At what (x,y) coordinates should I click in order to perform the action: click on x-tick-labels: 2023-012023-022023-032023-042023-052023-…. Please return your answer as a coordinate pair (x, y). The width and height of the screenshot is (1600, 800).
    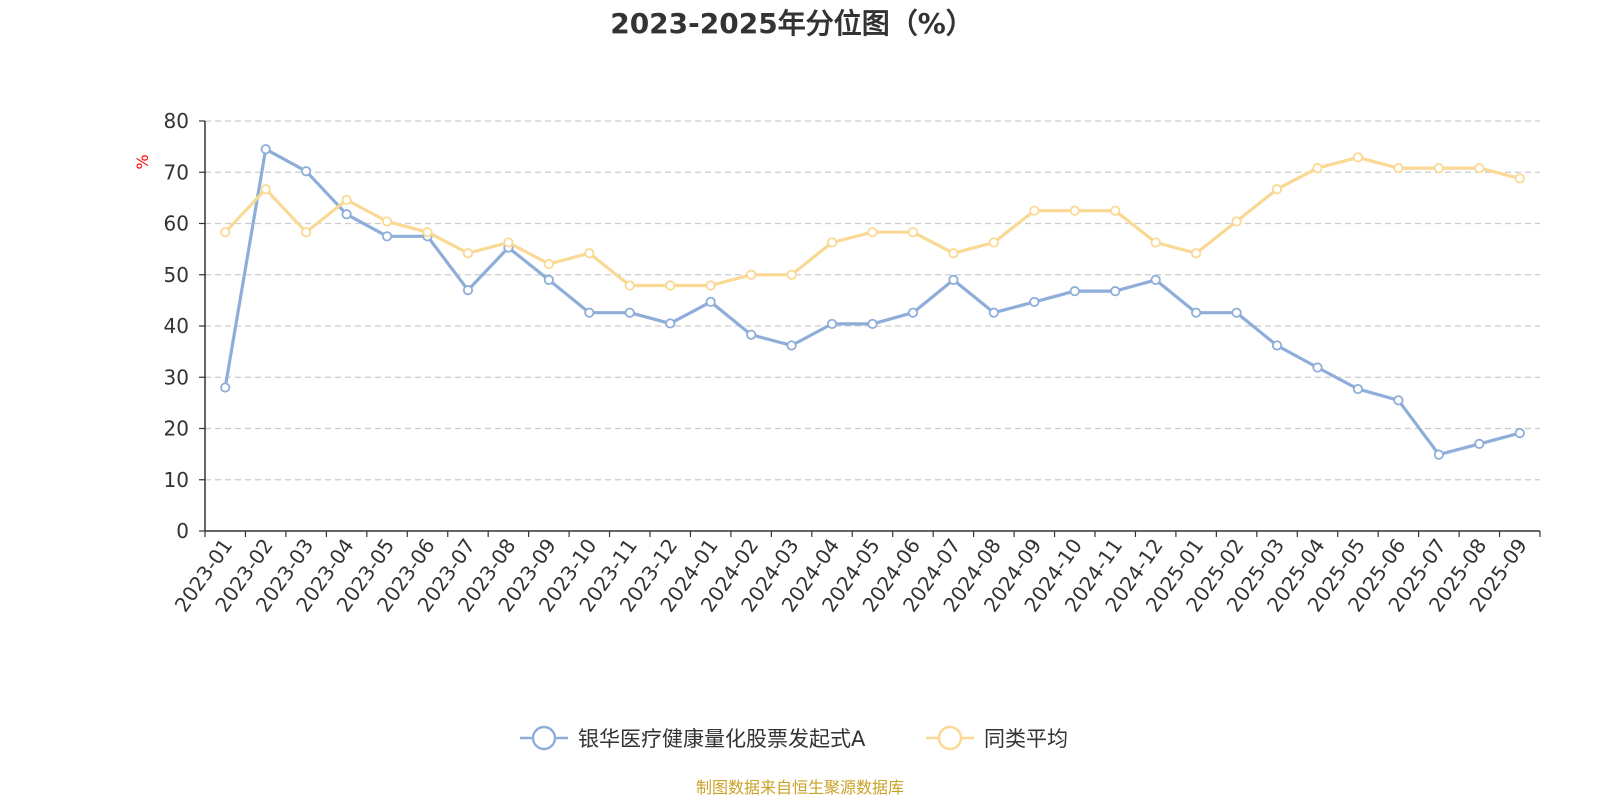
    Looking at the image, I should click on (851, 575).